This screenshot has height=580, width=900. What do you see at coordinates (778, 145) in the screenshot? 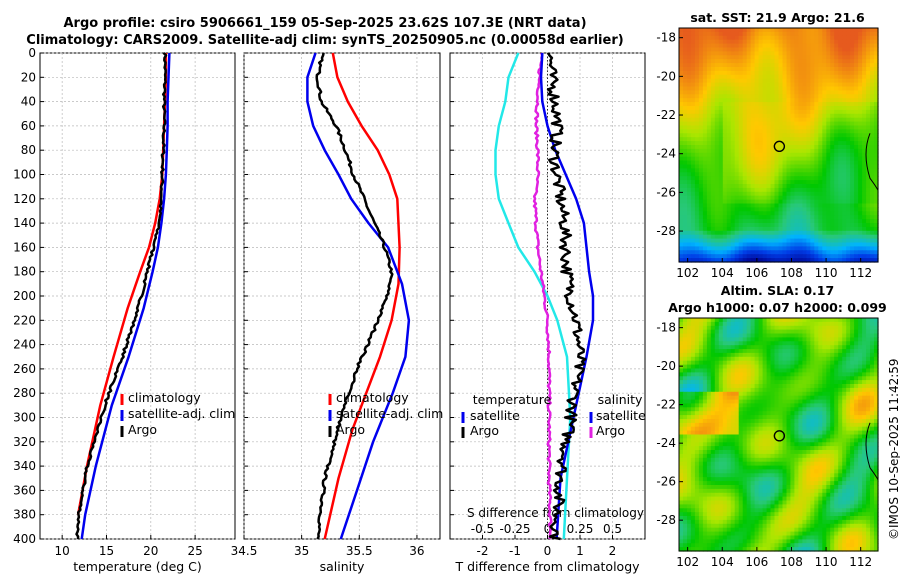
I see `map-frame` at bounding box center [778, 145].